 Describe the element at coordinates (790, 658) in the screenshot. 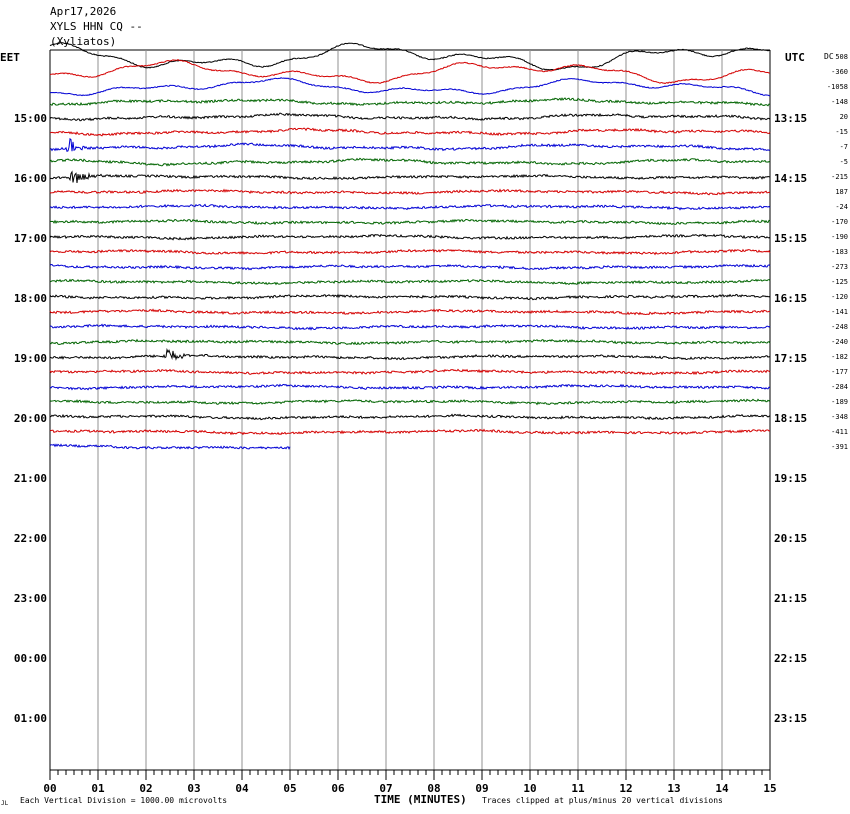

I see `right-hour-label: 22:15` at that location.